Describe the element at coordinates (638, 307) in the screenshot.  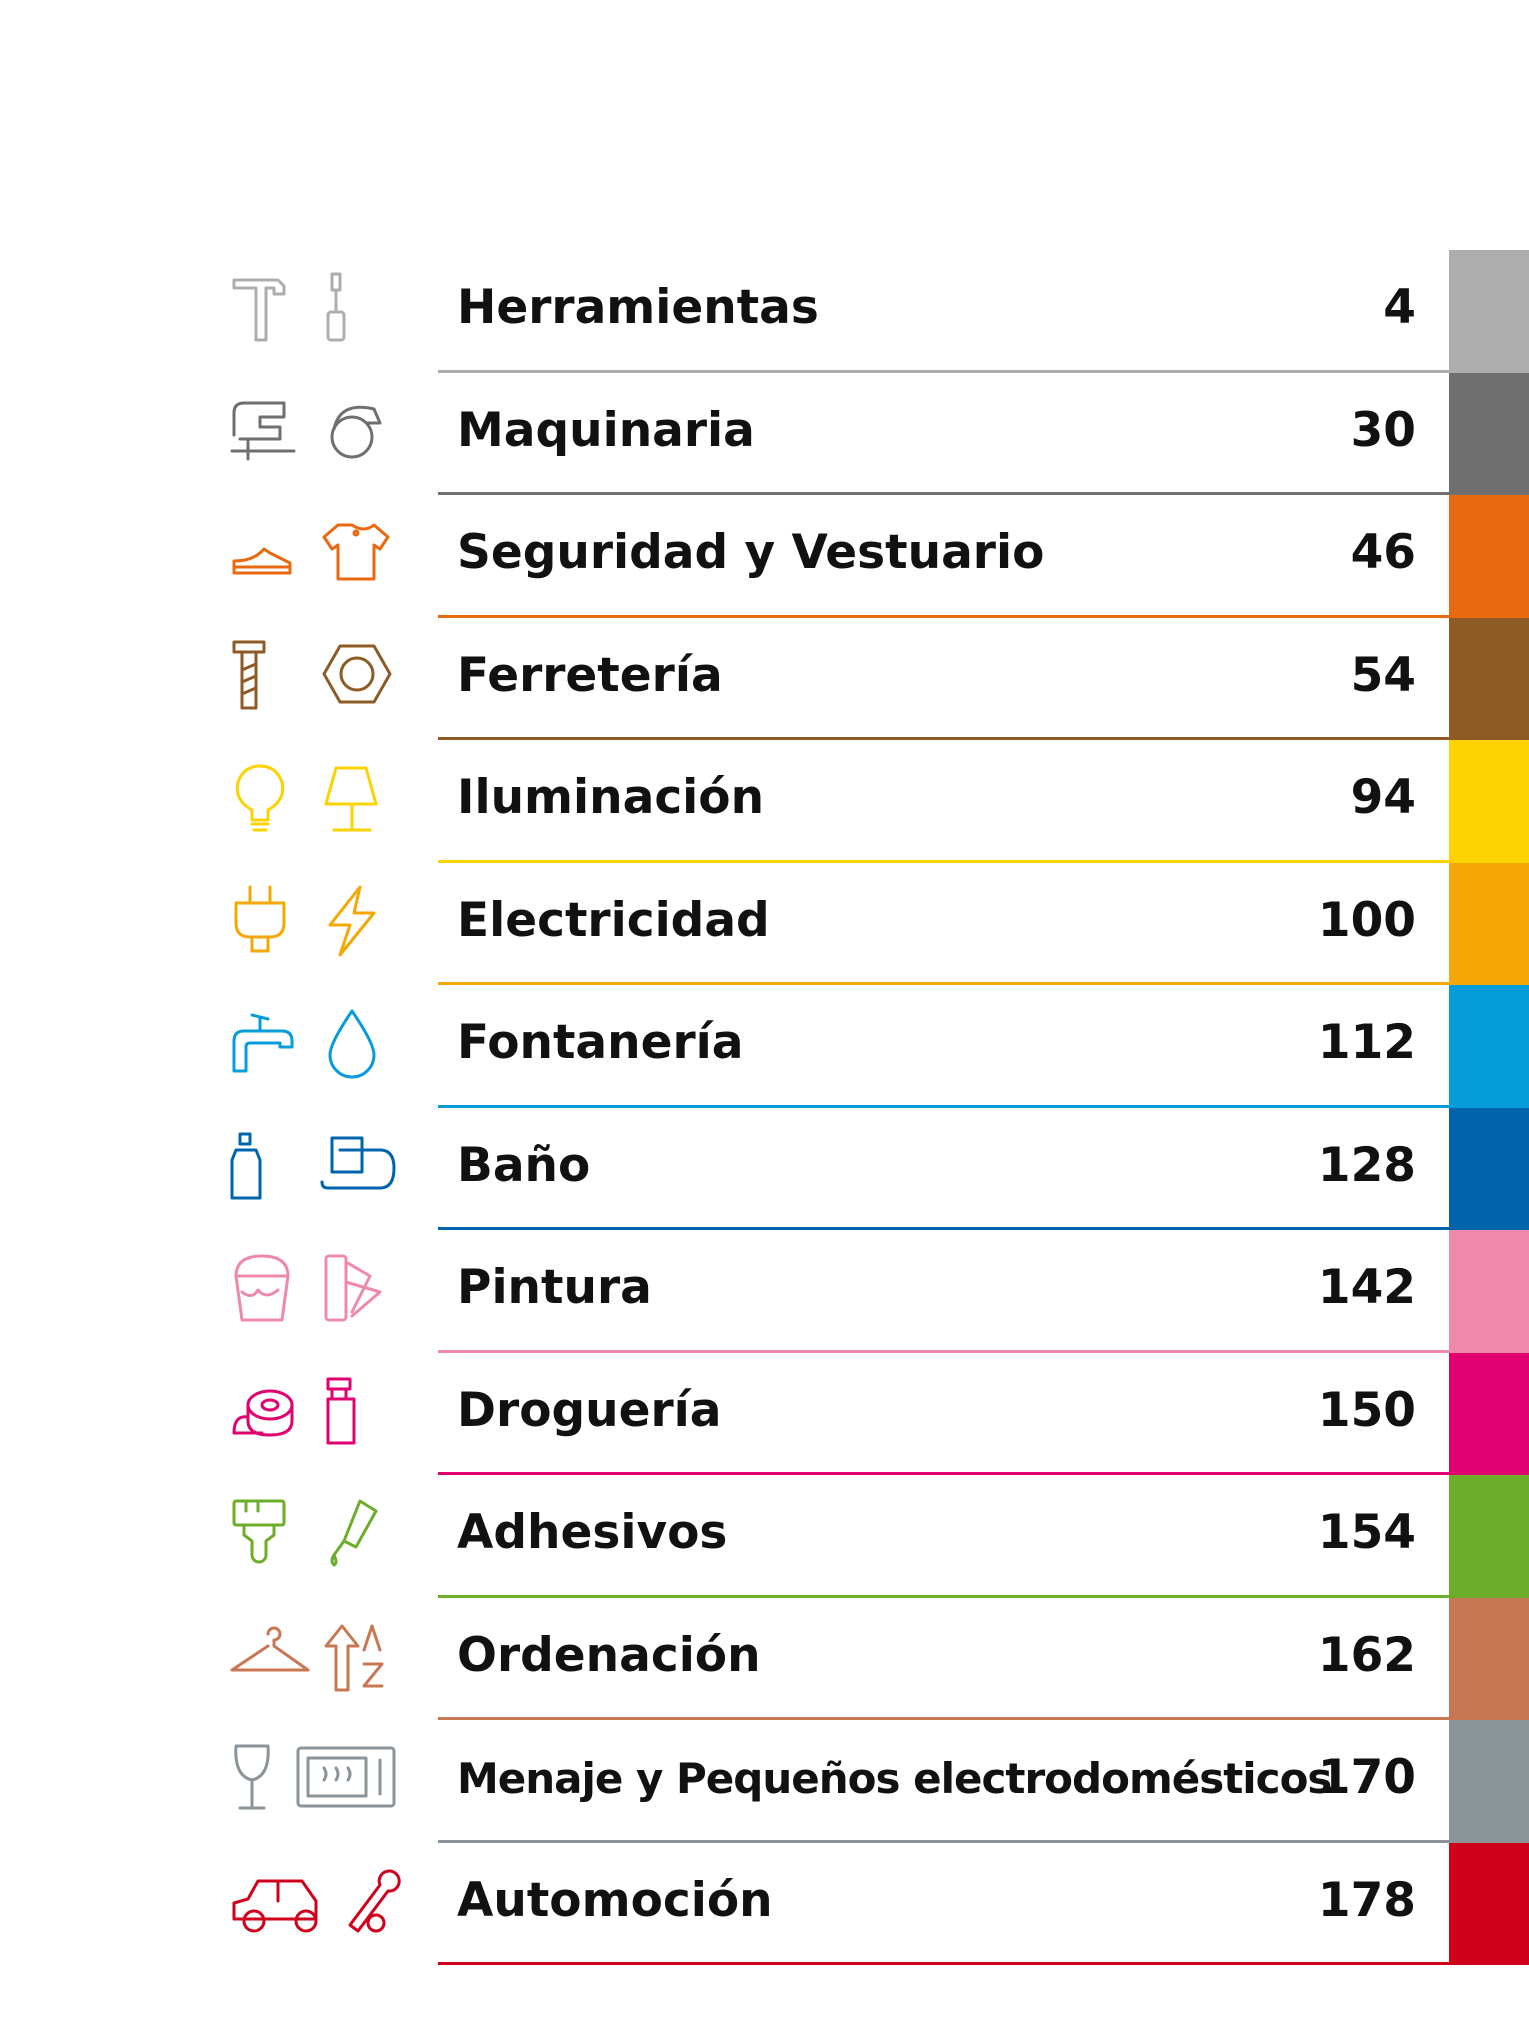
I see `section-title: Herramientas` at that location.